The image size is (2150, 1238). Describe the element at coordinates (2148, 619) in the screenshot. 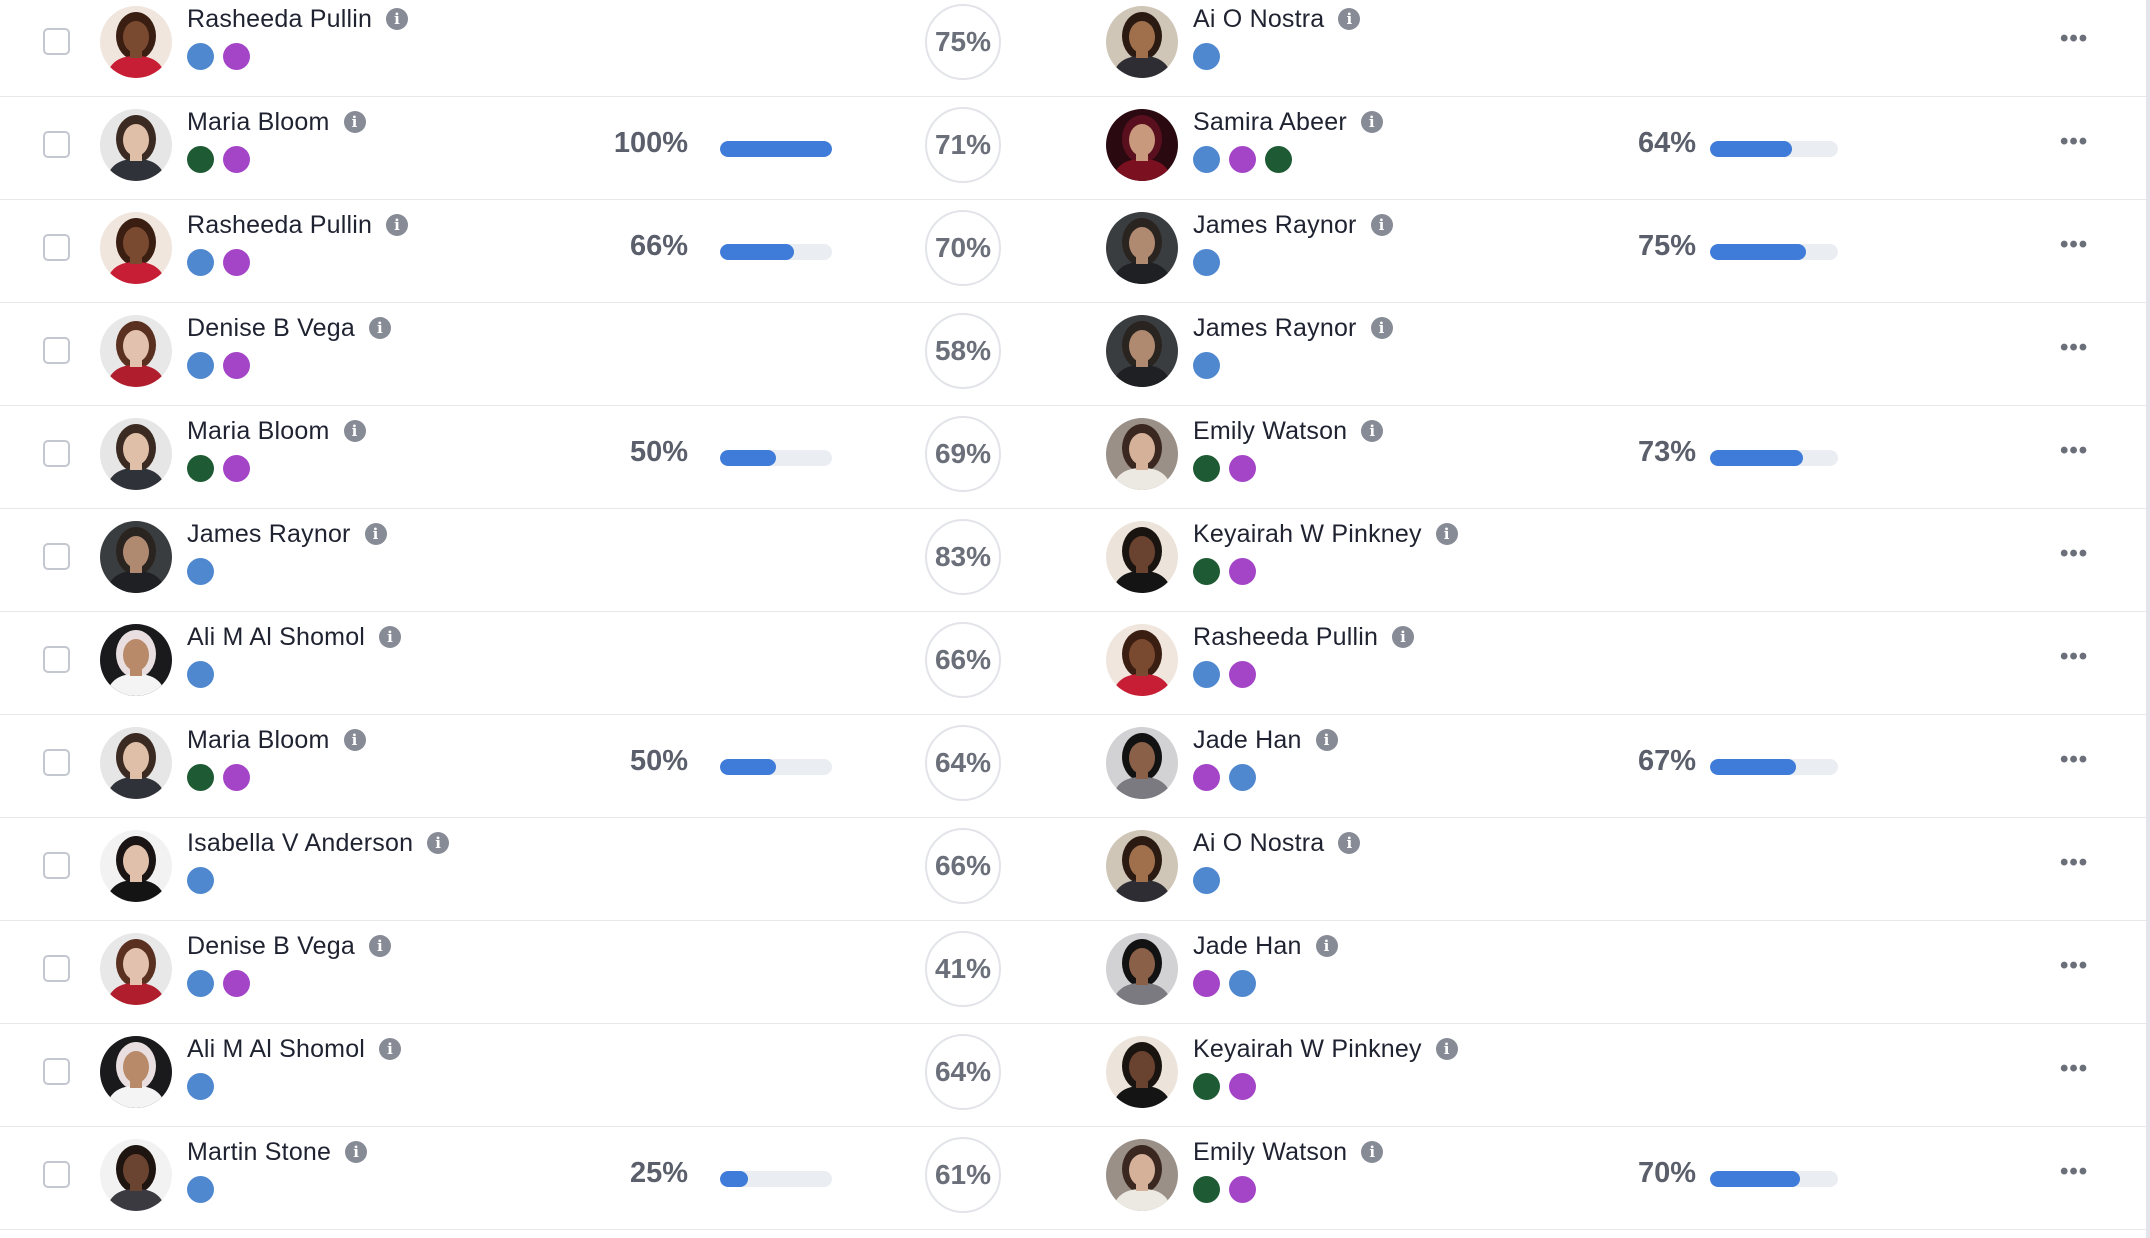

I see `scrollbar-track` at that location.